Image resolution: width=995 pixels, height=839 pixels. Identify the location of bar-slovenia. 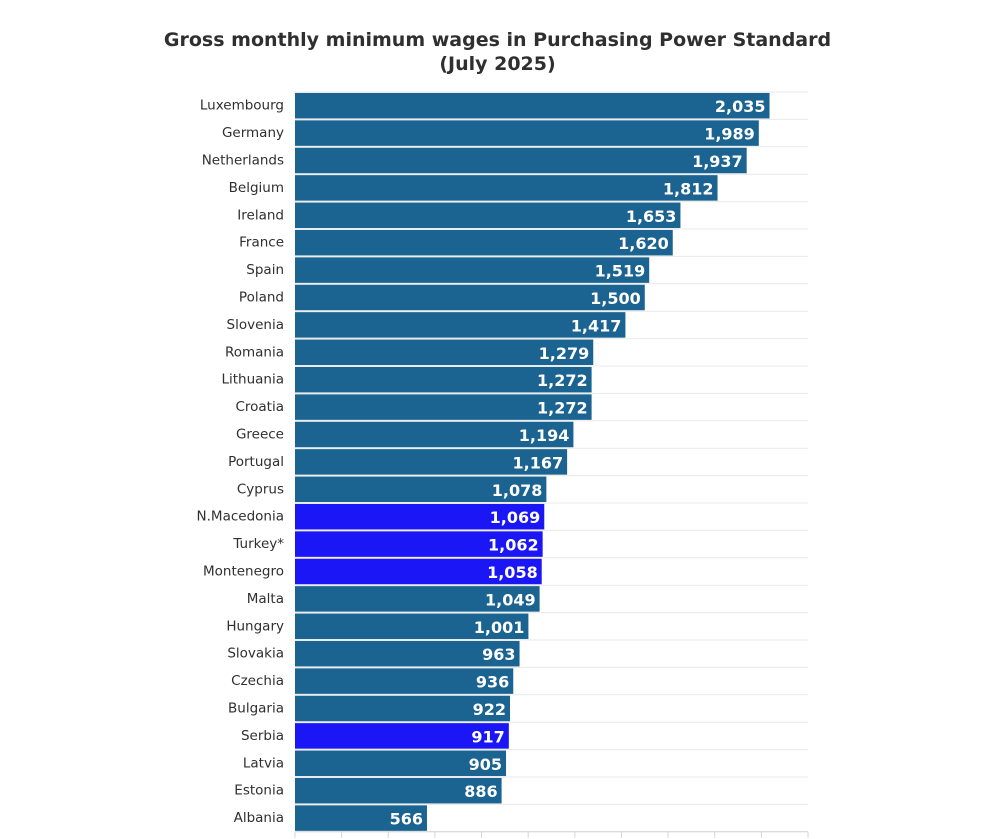
(460, 325).